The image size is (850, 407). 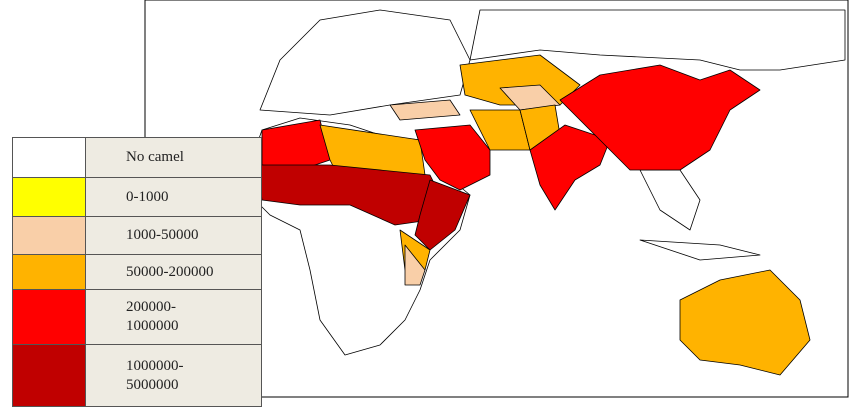 I want to click on china, so click(x=660, y=117).